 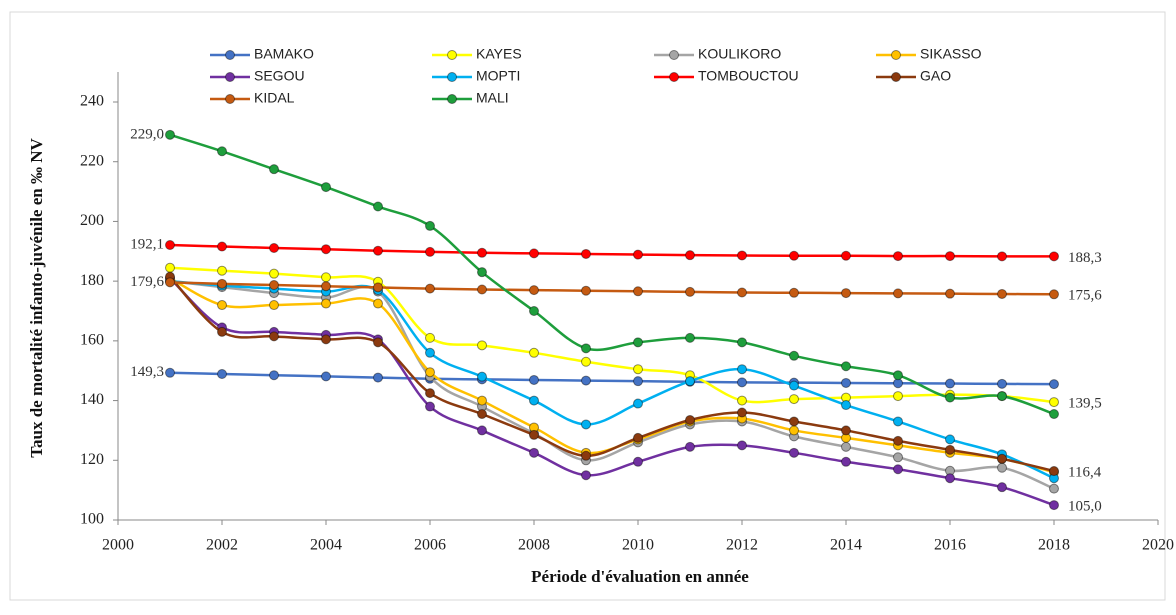 What do you see at coordinates (742, 545) in the screenshot?
I see `x-tick-label: 2012` at bounding box center [742, 545].